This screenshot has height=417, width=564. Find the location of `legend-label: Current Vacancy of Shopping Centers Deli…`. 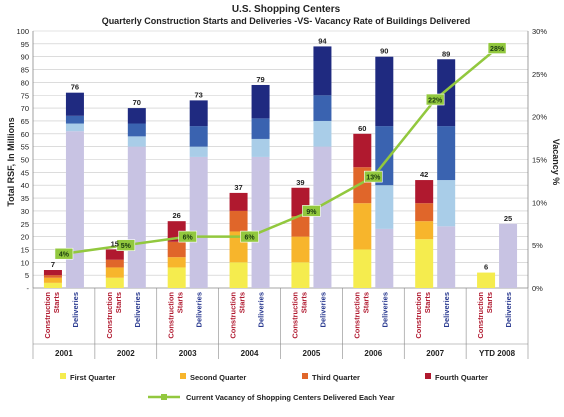

legend-label: Current Vacancy of Shopping Centers Deli… is located at coordinates (290, 397).